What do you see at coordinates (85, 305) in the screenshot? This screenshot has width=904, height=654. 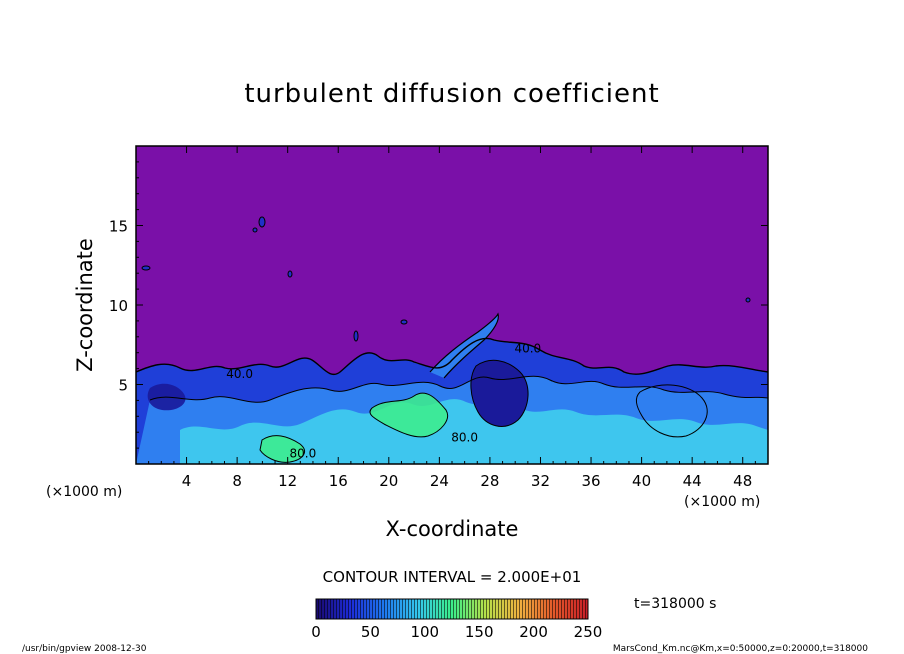 I see `y-axis-label: Z-coordinate` at bounding box center [85, 305].